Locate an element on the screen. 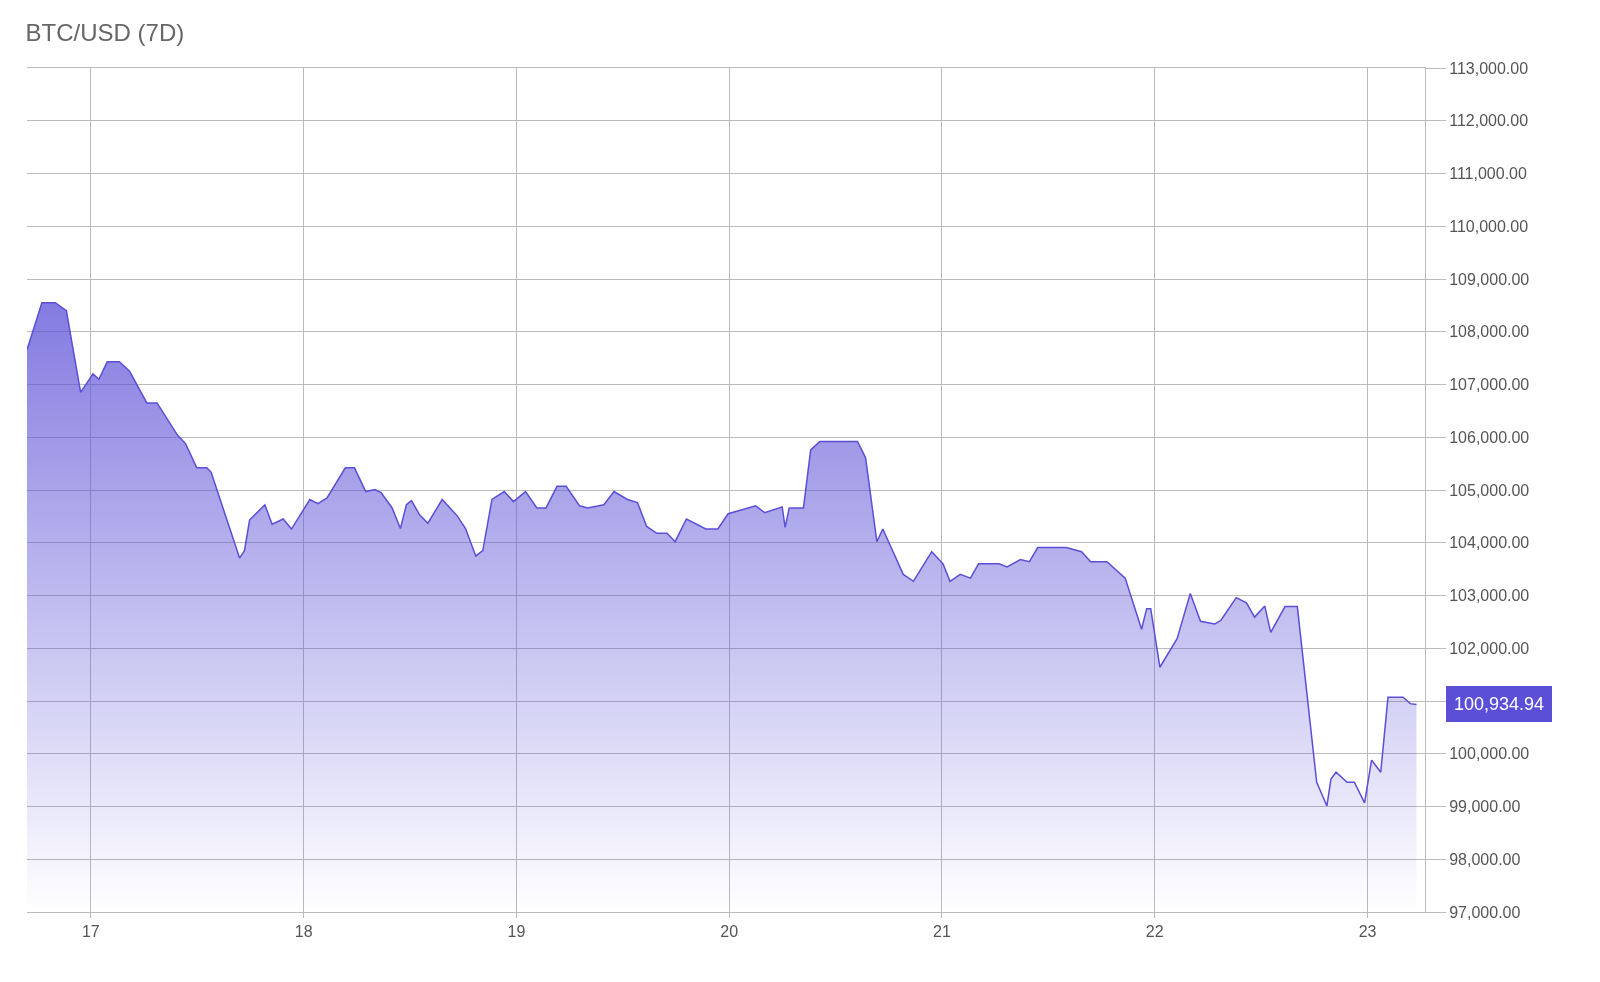 Image resolution: width=1600 pixels, height=982 pixels. y-tick-label: 102,000.00 is located at coordinates (1489, 648).